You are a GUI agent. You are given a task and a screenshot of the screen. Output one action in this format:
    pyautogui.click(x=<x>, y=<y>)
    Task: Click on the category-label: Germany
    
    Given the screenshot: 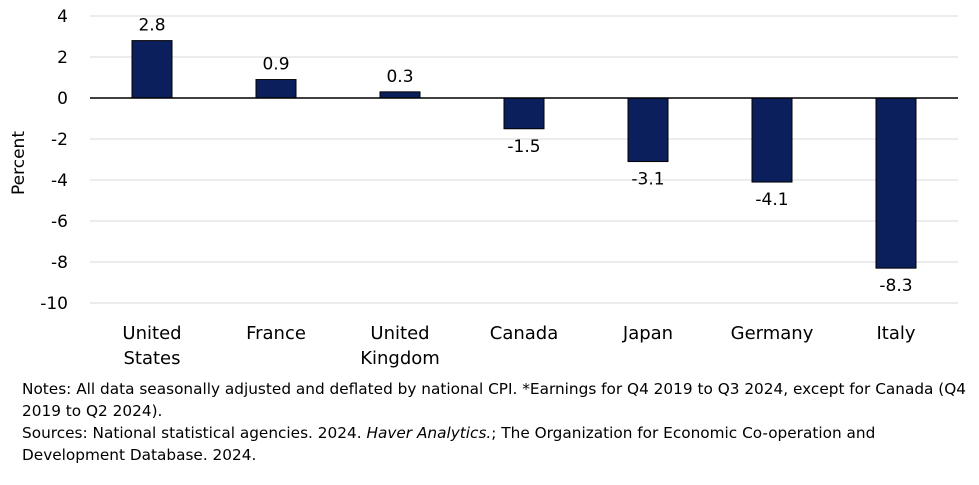 What is the action you would take?
    pyautogui.click(x=772, y=333)
    